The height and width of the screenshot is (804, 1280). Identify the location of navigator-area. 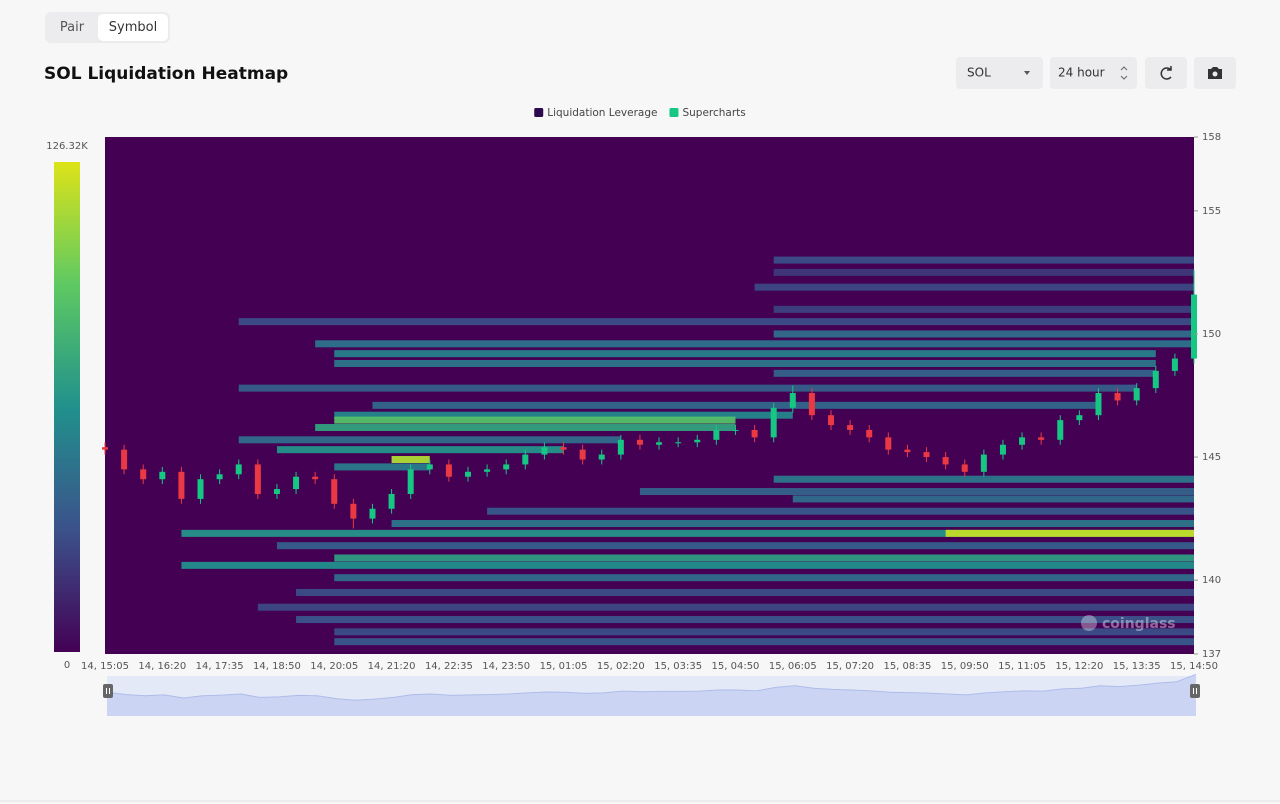
(651, 695).